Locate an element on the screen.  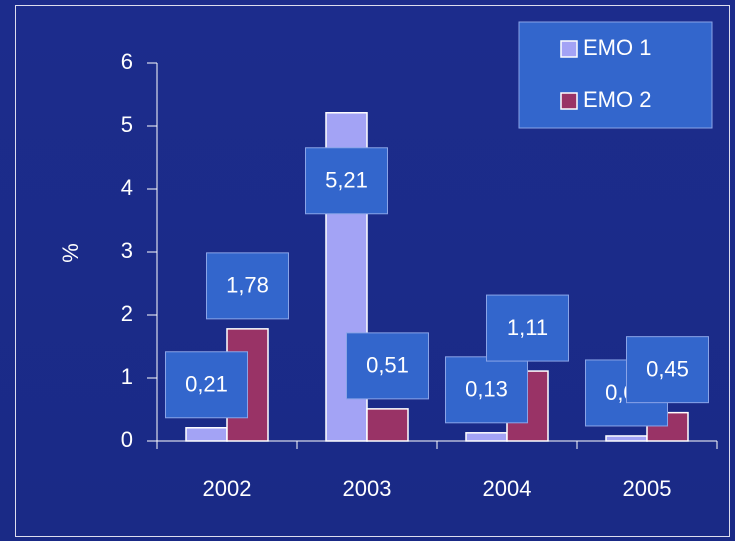
legend-box is located at coordinates (615, 75).